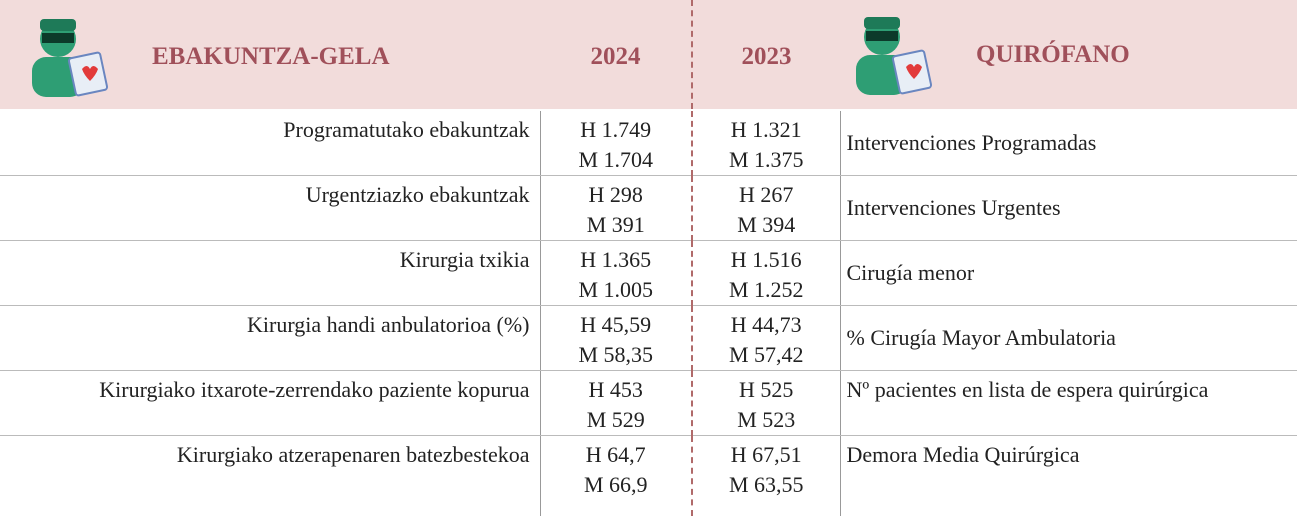 This screenshot has height=516, width=1297. I want to click on value: H 1.365, so click(616, 259).